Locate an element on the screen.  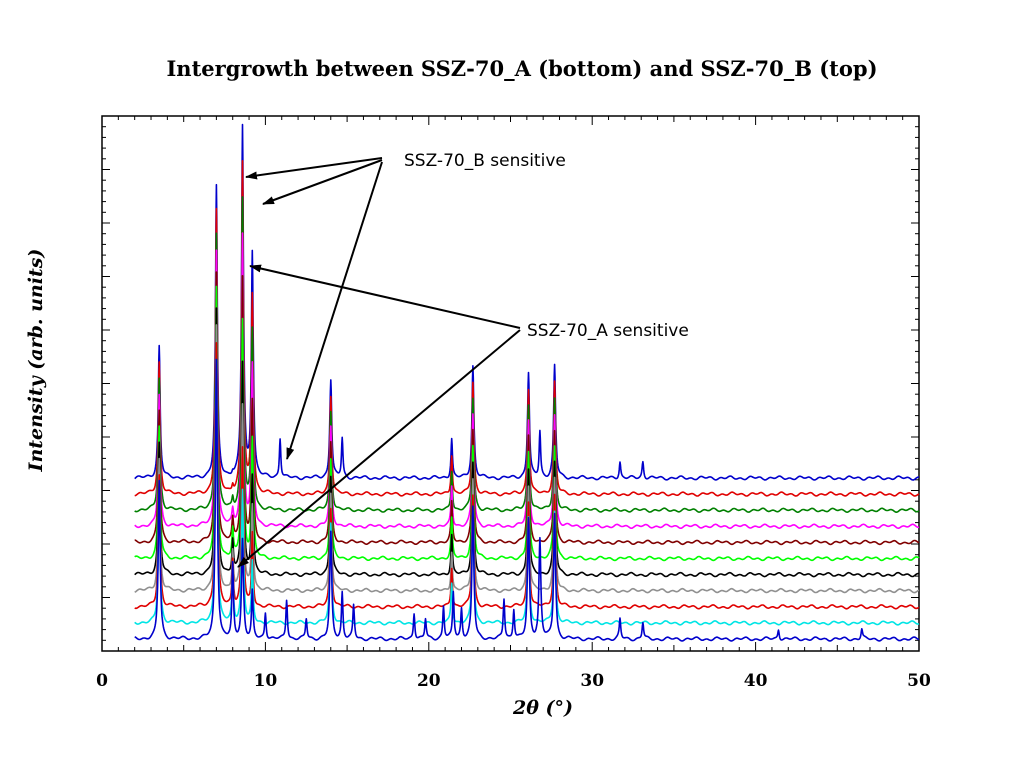
x-tick-label: 0 is located at coordinates (102, 681).